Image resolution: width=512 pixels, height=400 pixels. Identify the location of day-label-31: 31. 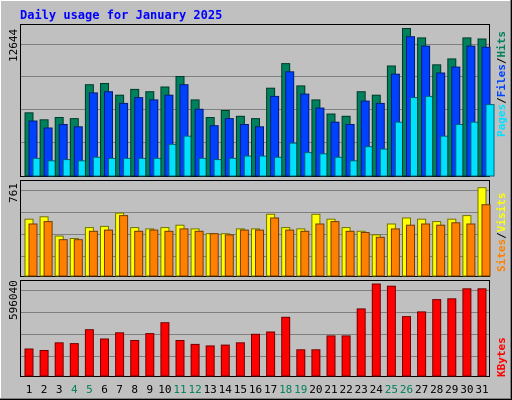
(481, 389).